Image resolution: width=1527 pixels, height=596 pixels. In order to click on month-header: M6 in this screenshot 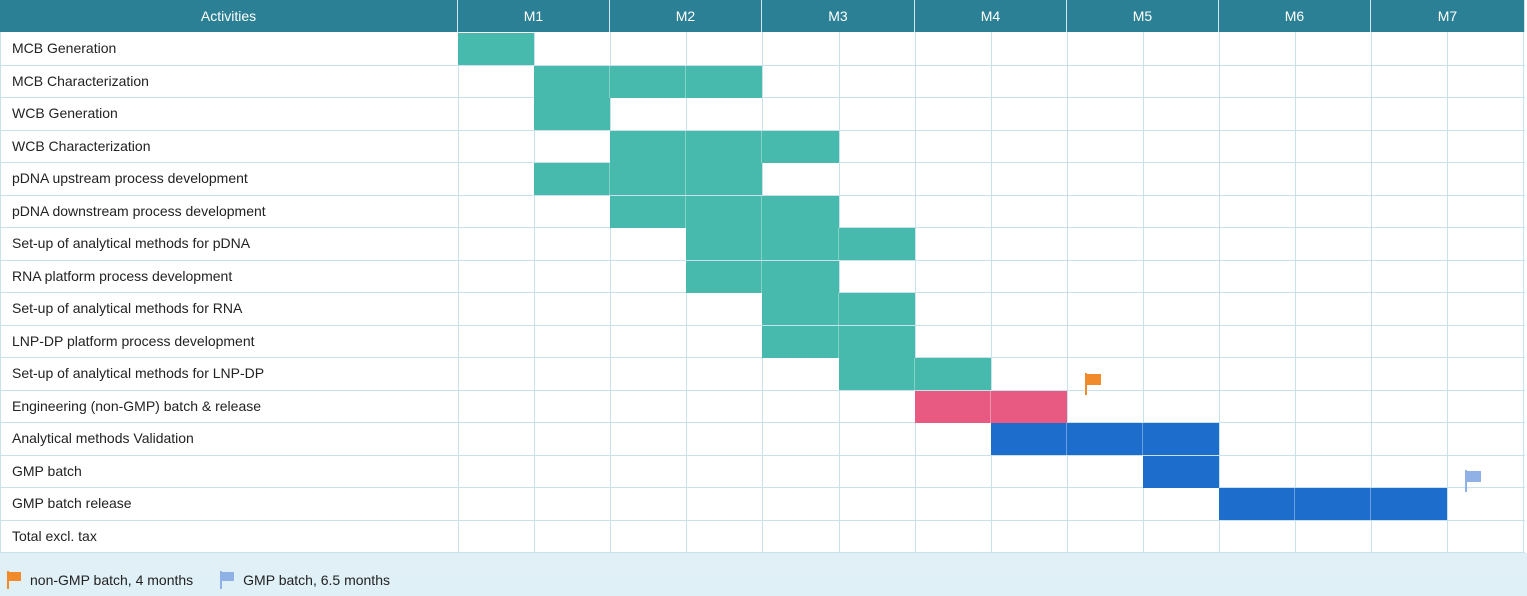, I will do `click(1295, 16)`.